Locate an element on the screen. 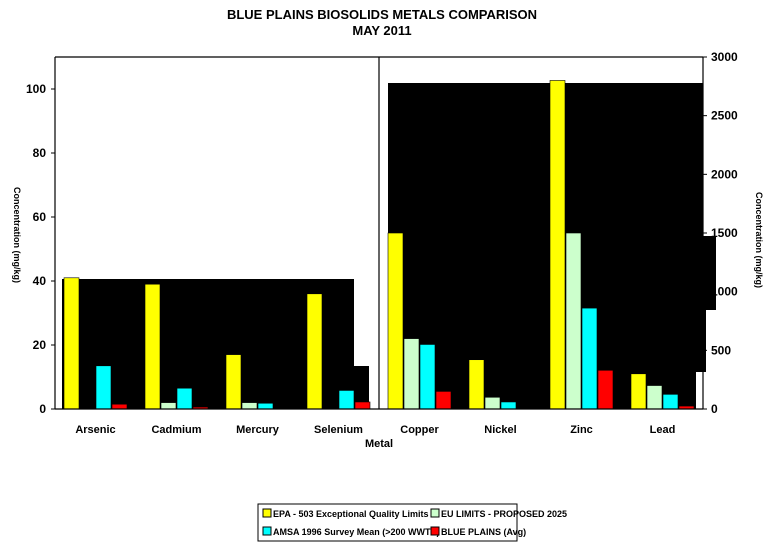 The image size is (764, 542). right-tick-label: 2000 is located at coordinates (724, 174).